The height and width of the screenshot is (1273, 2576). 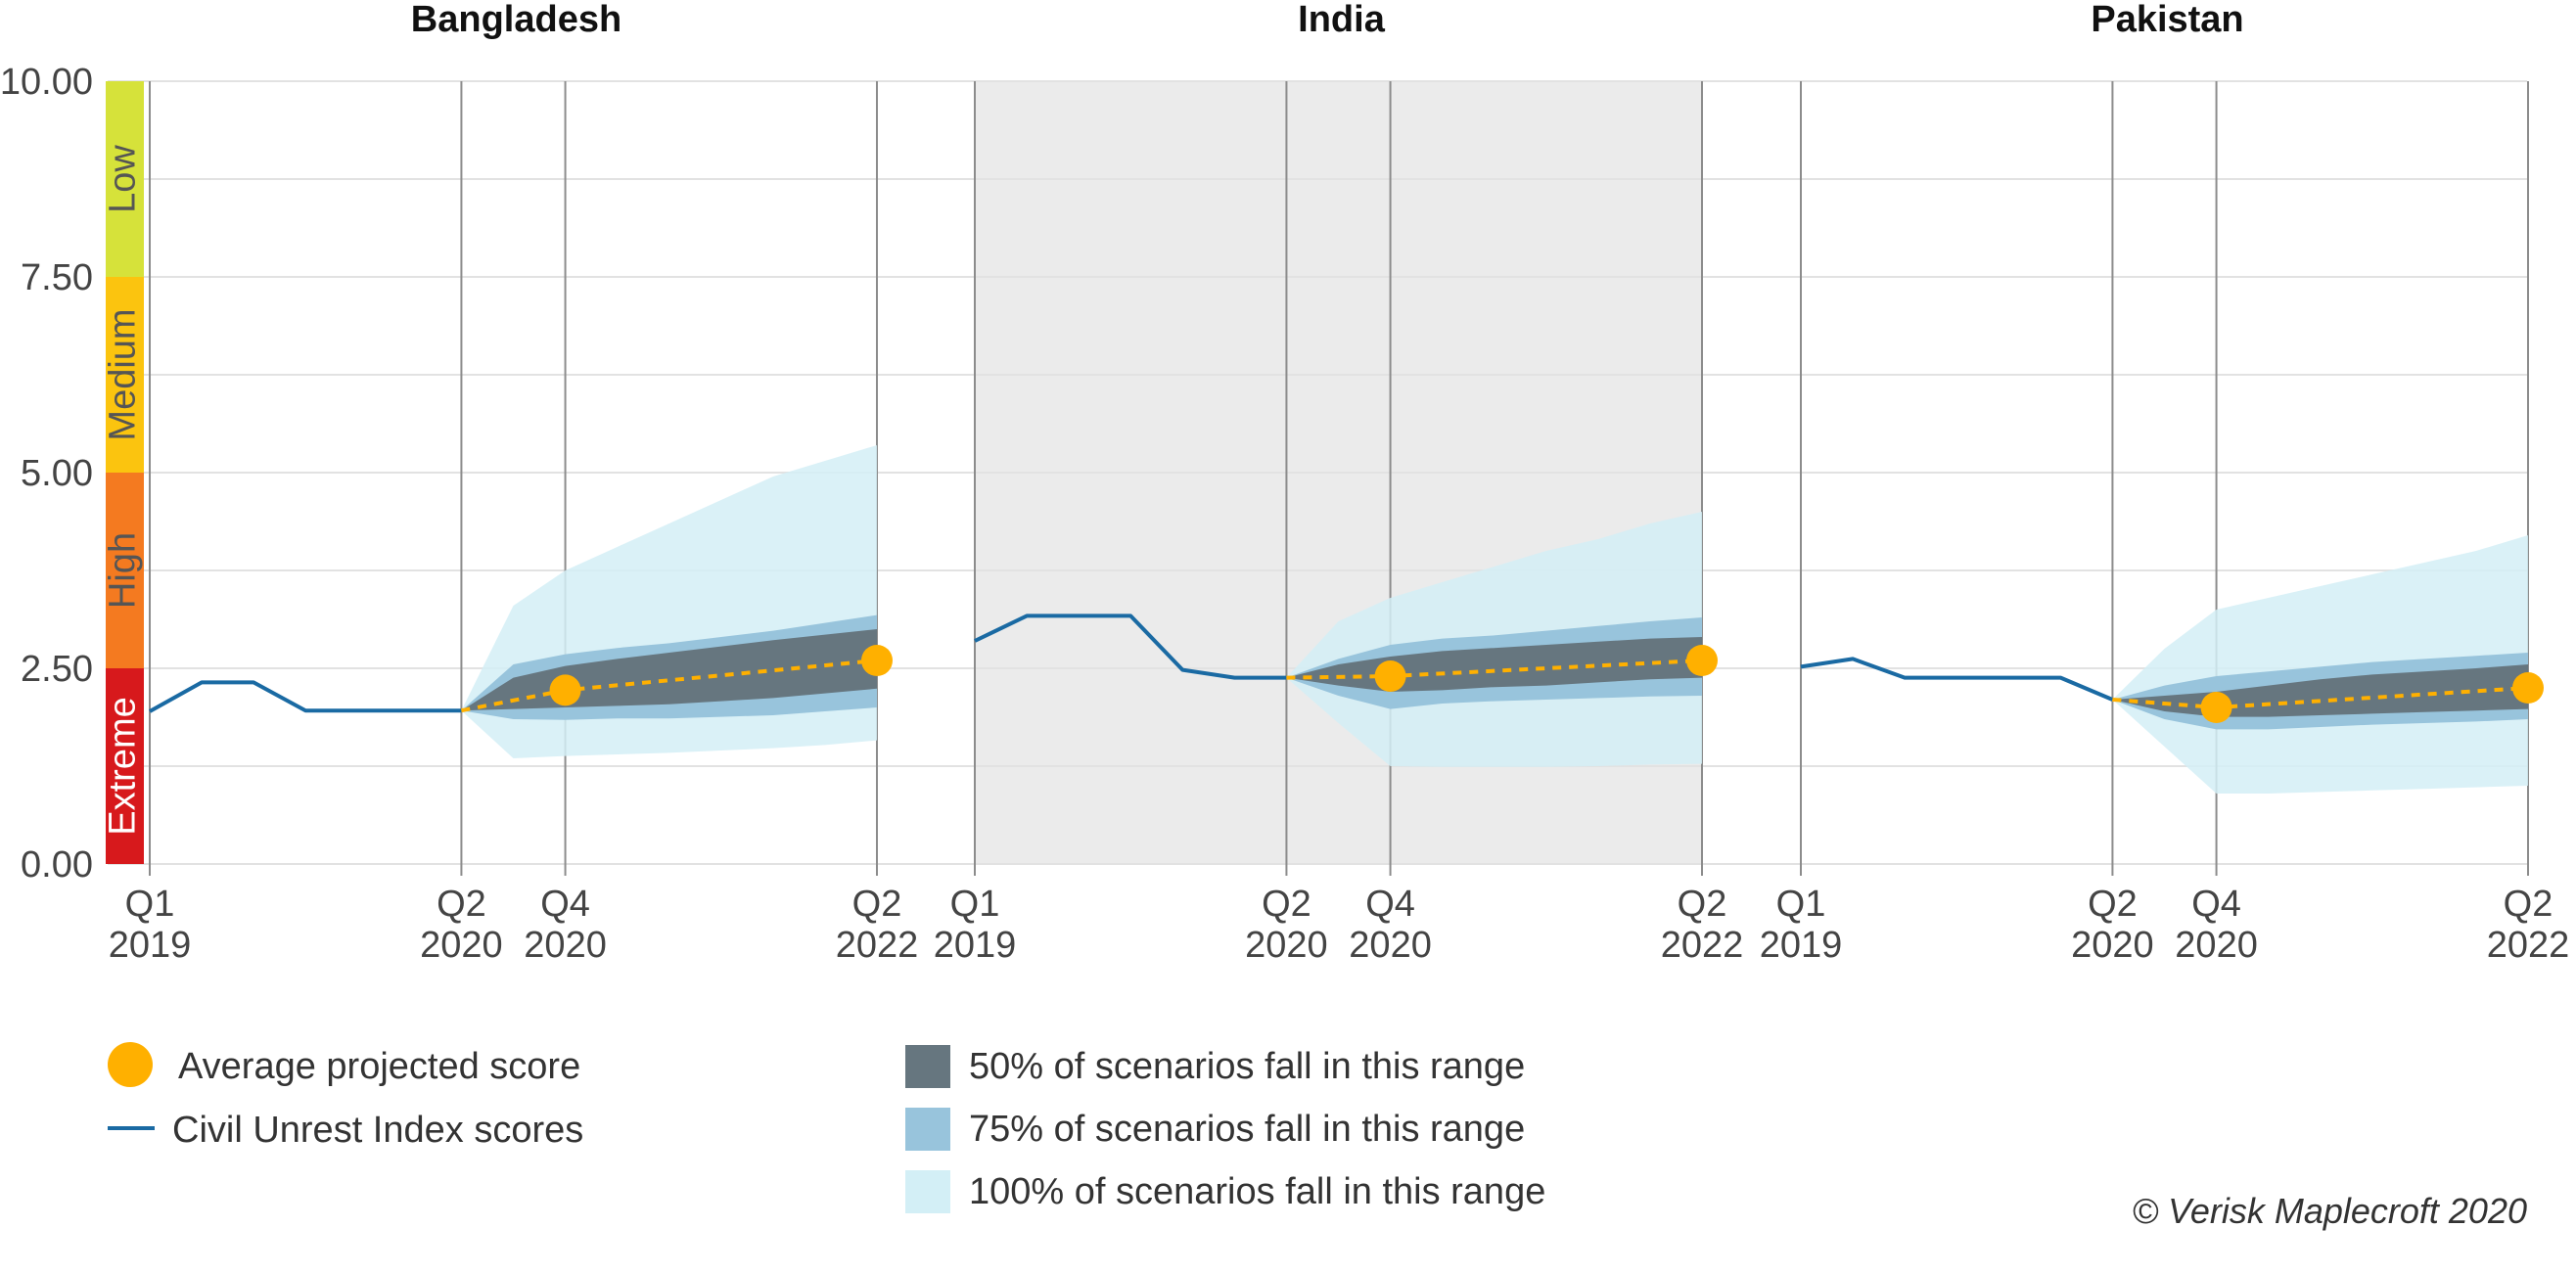 I want to click on risk-band-medium, so click(x=125, y=375).